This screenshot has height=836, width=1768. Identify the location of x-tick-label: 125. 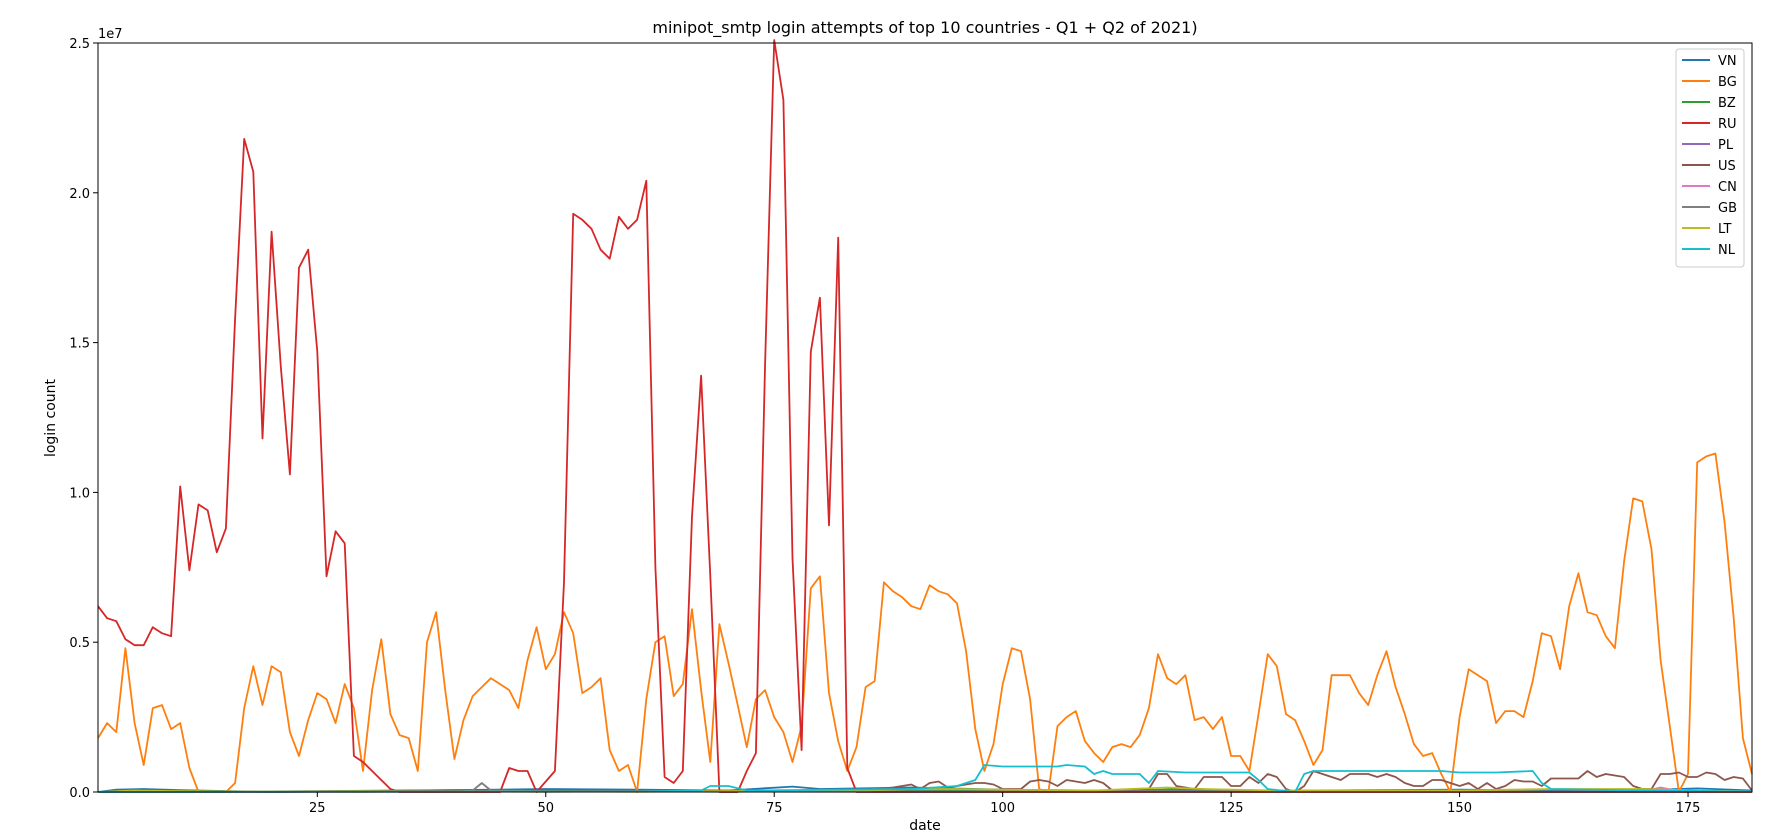
(1231, 808).